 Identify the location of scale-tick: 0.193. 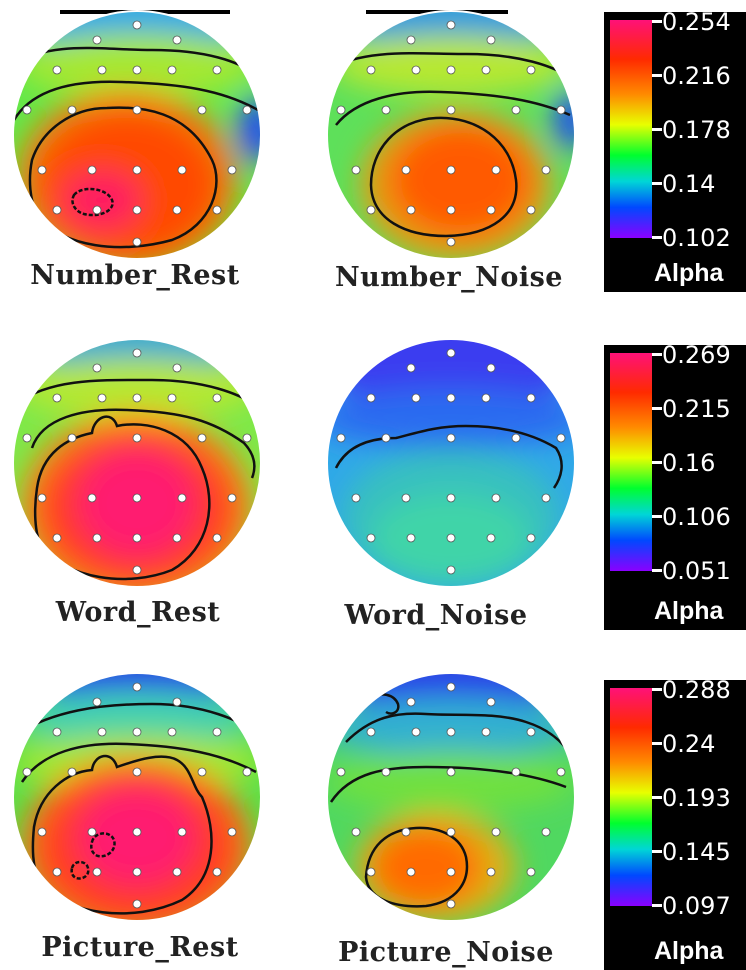
(696, 798).